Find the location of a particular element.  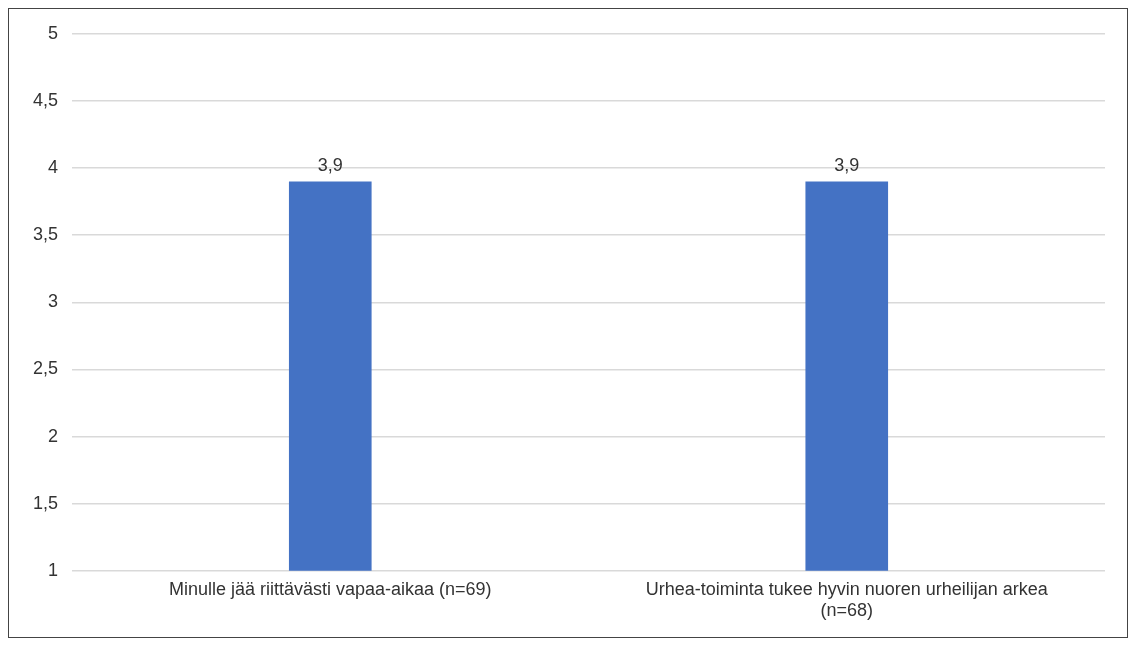

y-tick-label: 5 is located at coordinates (53, 32).